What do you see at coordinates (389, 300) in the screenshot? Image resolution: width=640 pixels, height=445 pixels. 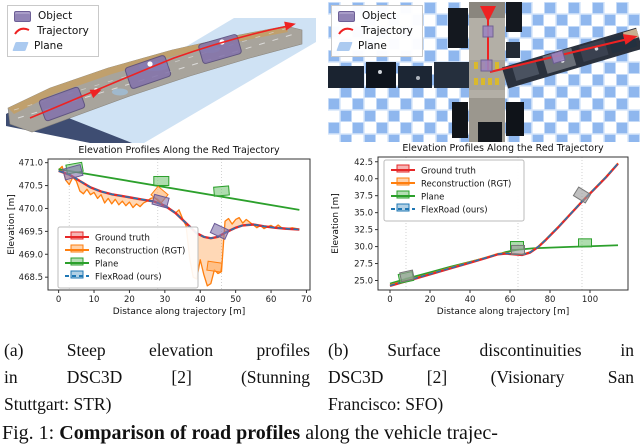 I see `x-tick-label: 0` at bounding box center [389, 300].